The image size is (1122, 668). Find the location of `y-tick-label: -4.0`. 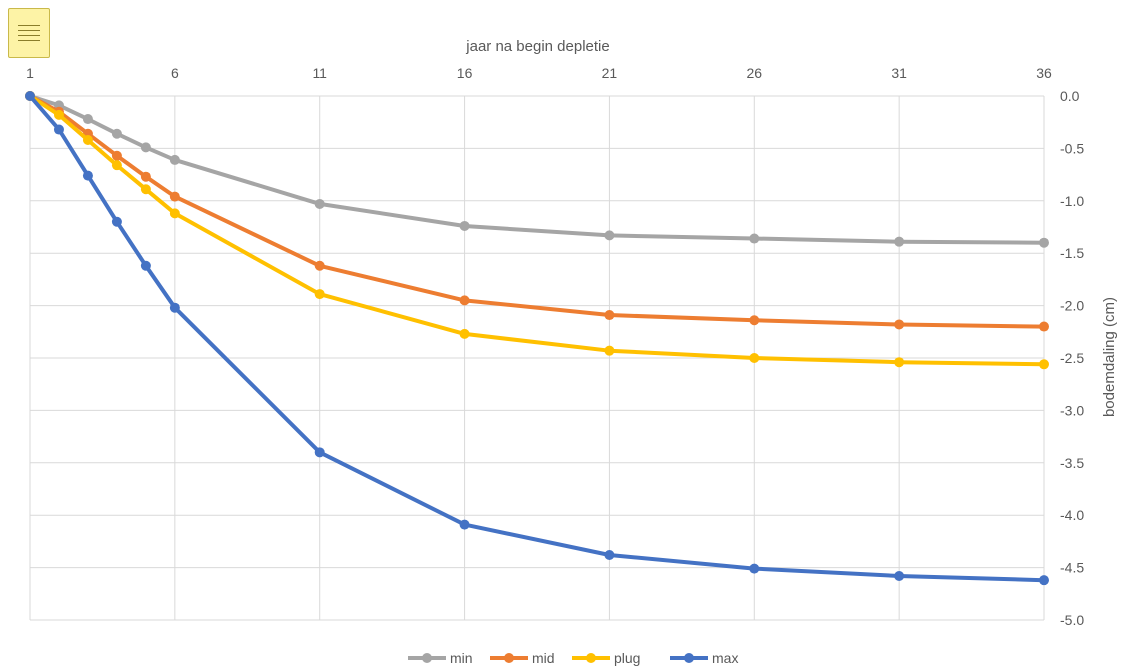

y-tick-label: -4.0 is located at coordinates (1072, 515).